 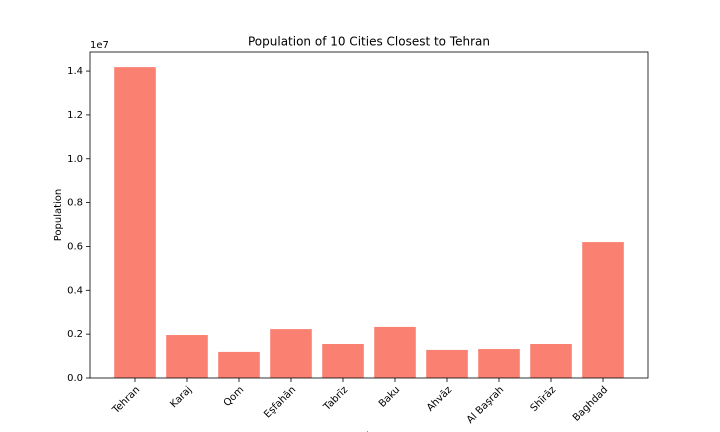 What do you see at coordinates (75, 246) in the screenshot?
I see `y-tick-label: 0.6` at bounding box center [75, 246].